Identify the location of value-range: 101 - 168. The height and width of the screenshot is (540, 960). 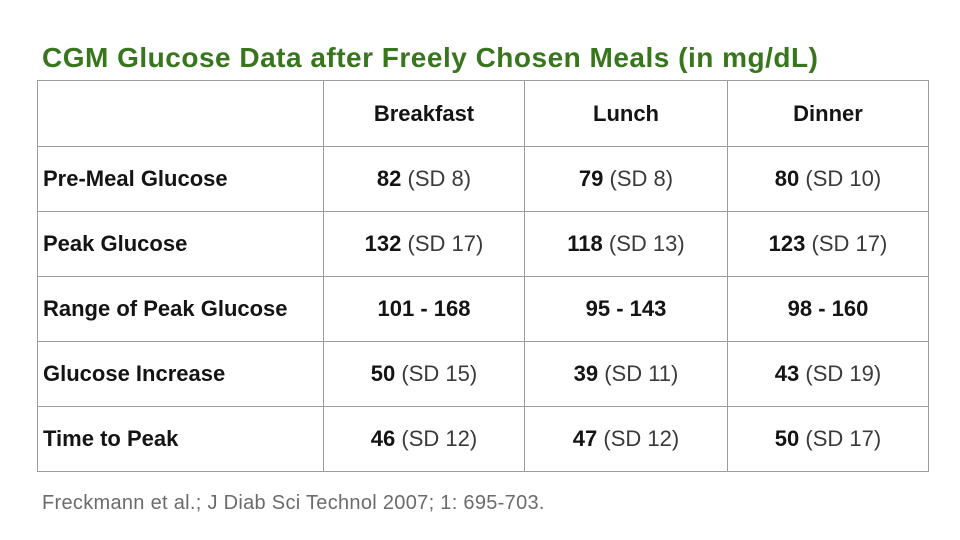
(424, 308).